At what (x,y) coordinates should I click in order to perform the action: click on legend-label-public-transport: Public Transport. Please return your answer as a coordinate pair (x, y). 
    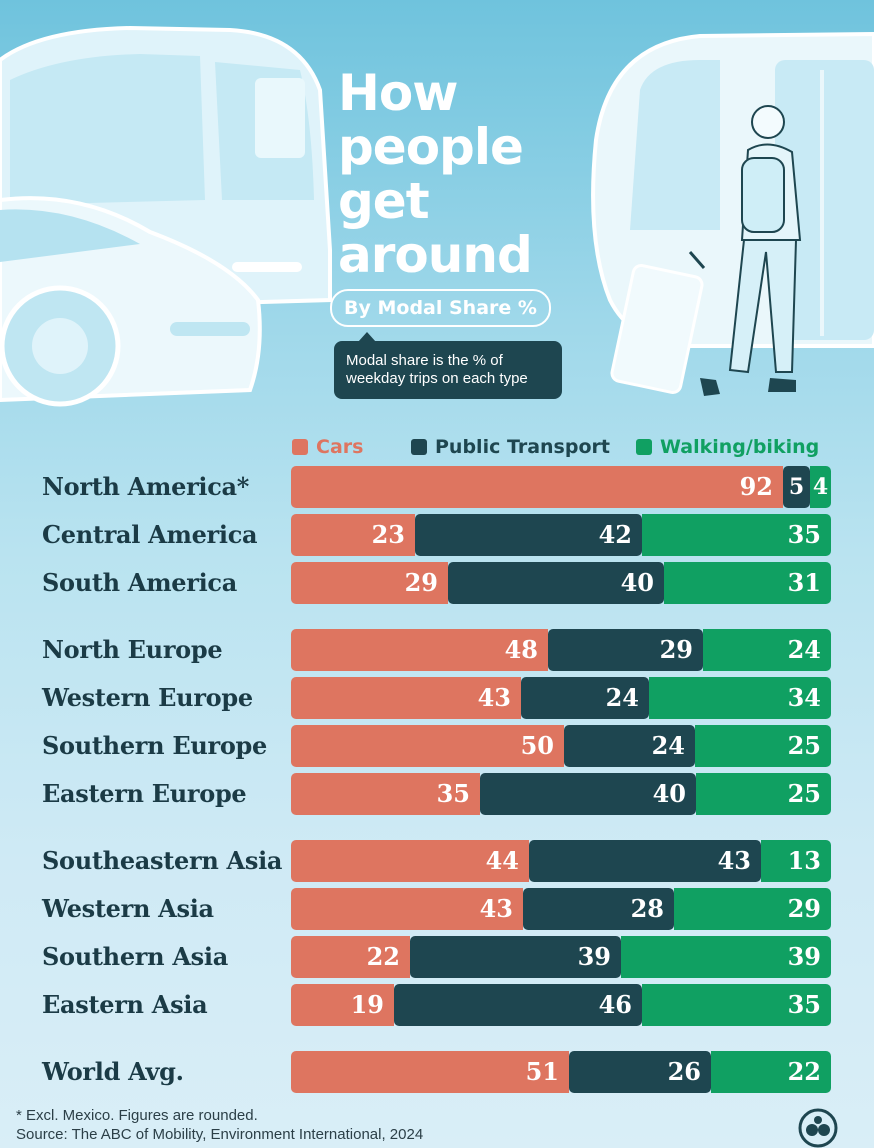
    Looking at the image, I should click on (522, 447).